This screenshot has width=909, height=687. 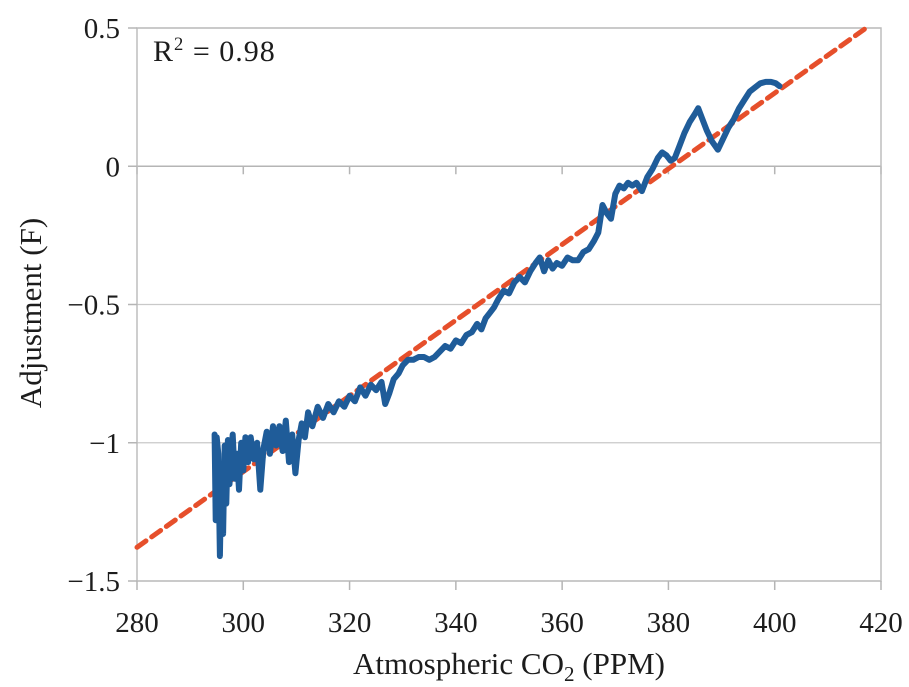 I want to click on y-axis-title: Adjustment (F), so click(x=30, y=313).